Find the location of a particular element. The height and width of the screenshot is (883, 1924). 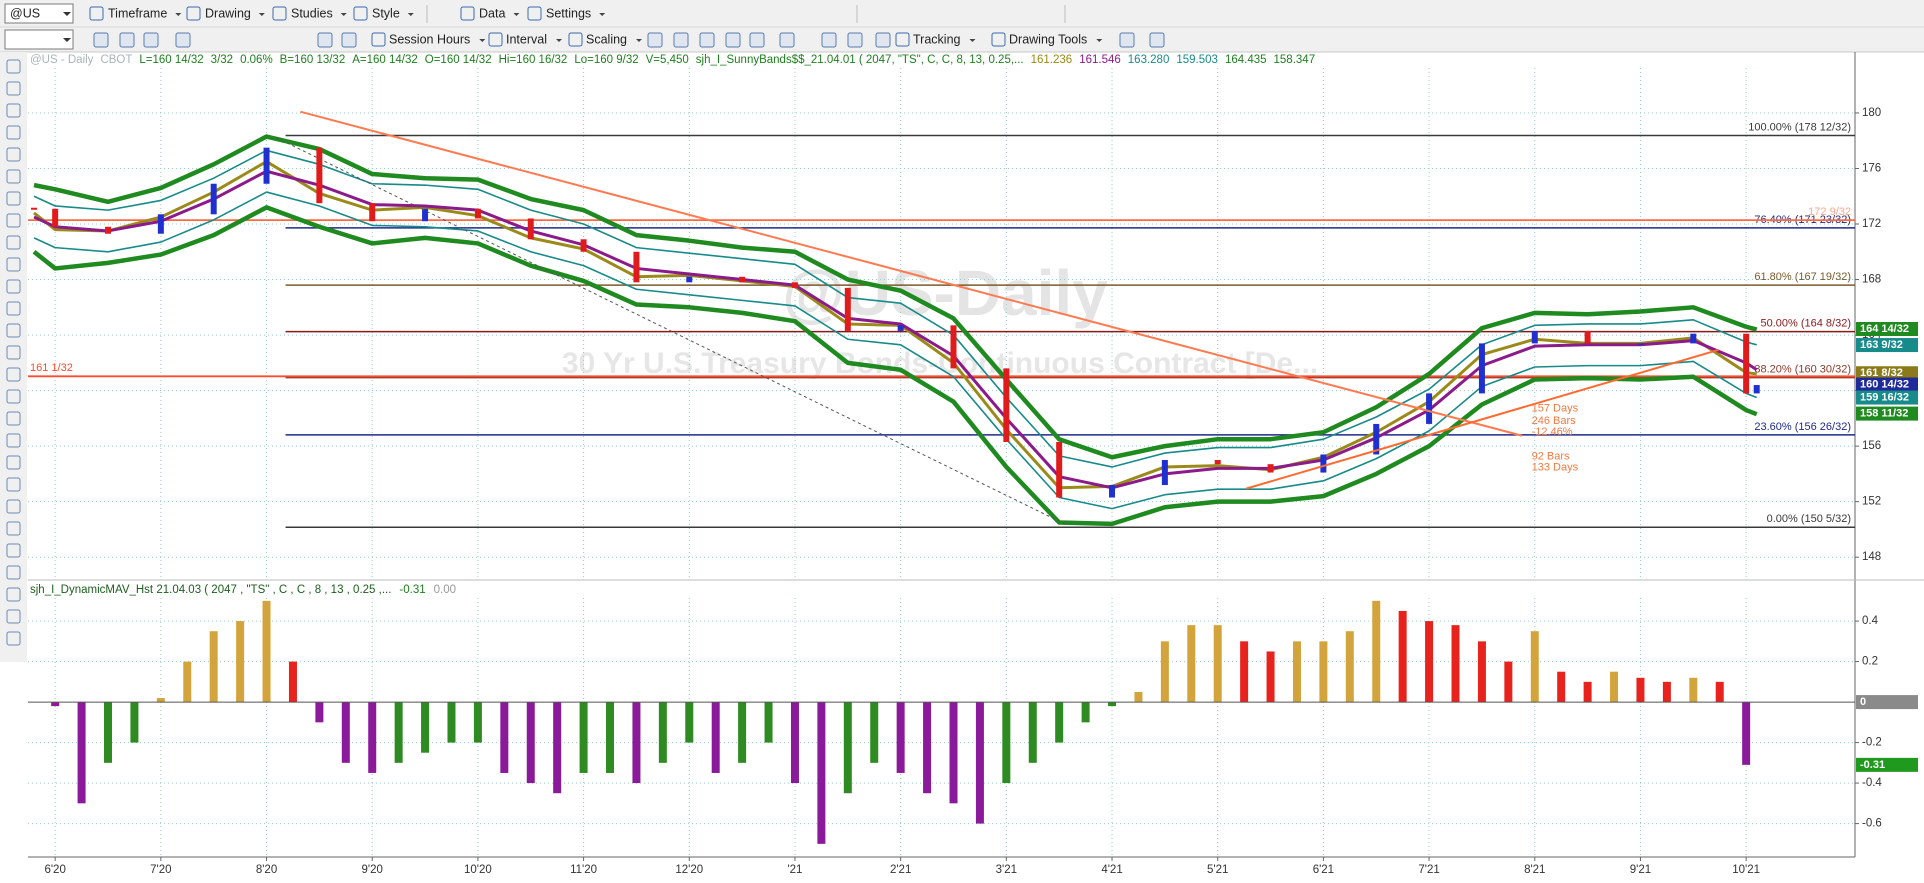

fib-label: 23.60% (156 26/32) is located at coordinates (1802, 427).